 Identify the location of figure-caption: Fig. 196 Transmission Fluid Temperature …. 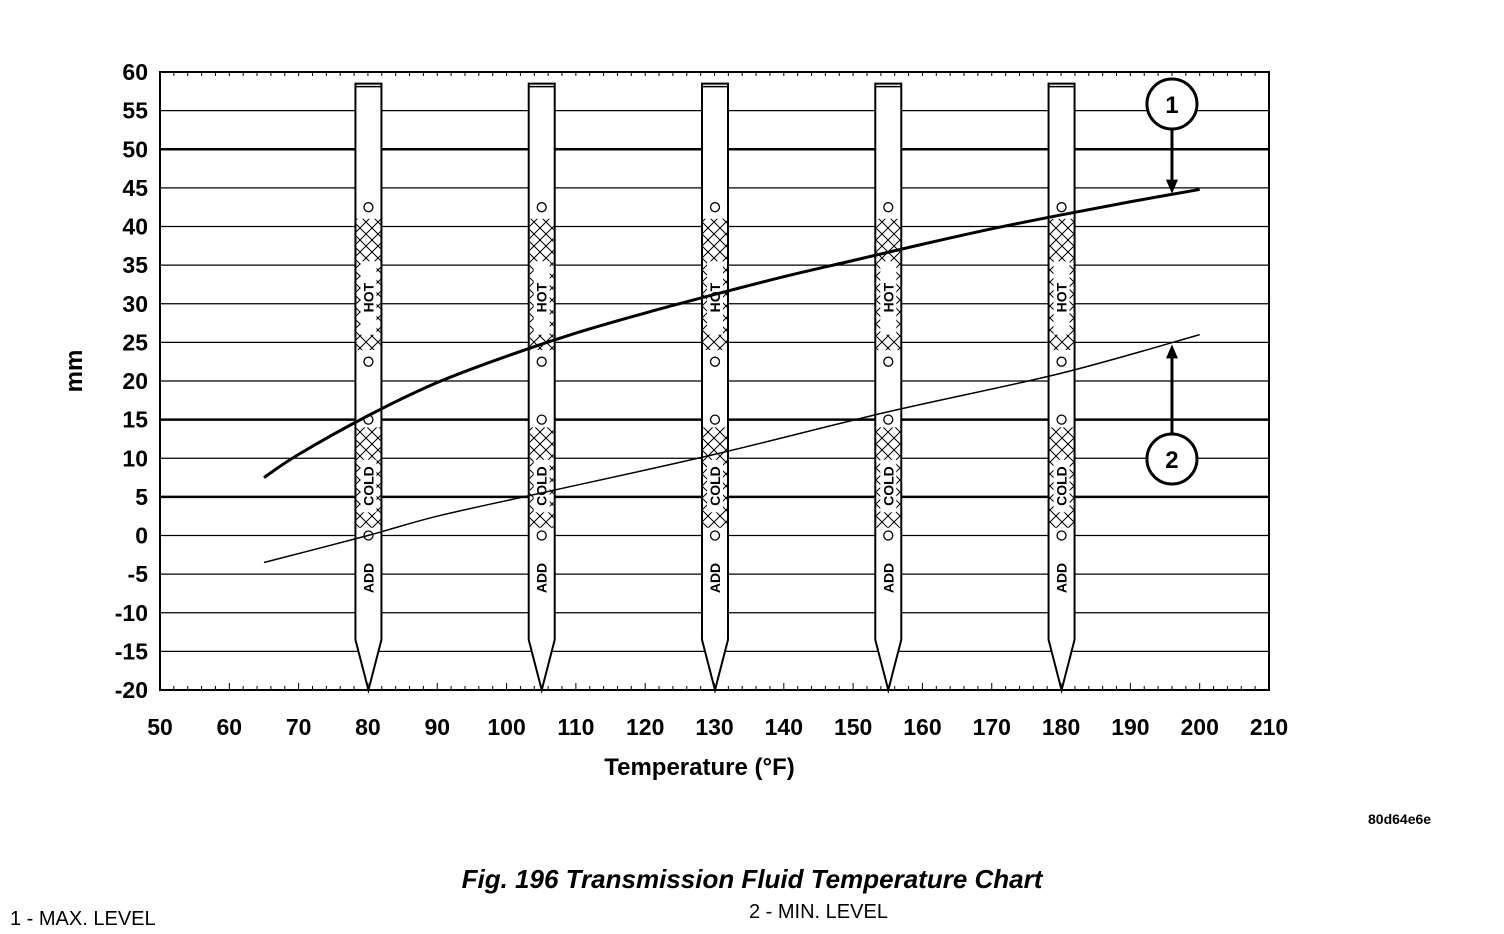
(752, 879).